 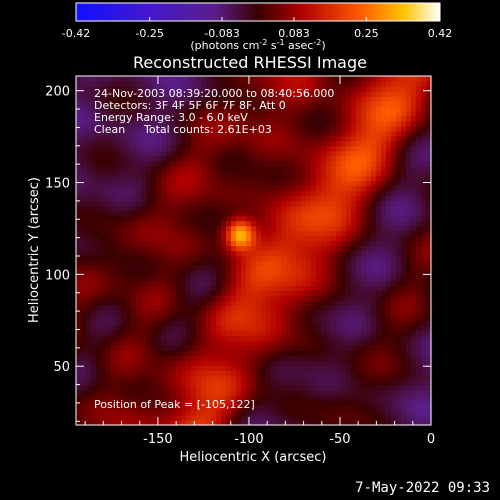 I want to click on colorbar-tick-label: 0.083, so click(x=294, y=33).